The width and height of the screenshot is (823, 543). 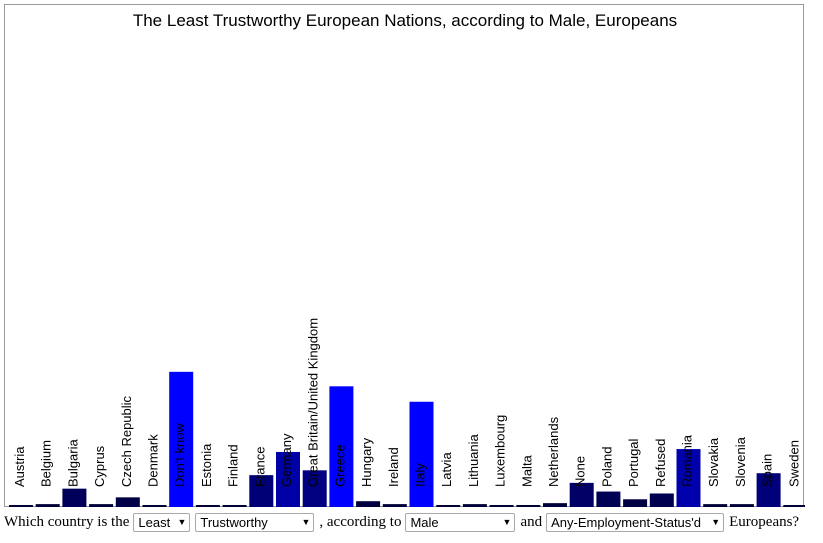 I want to click on category-label: Bulgaria, so click(x=72, y=463).